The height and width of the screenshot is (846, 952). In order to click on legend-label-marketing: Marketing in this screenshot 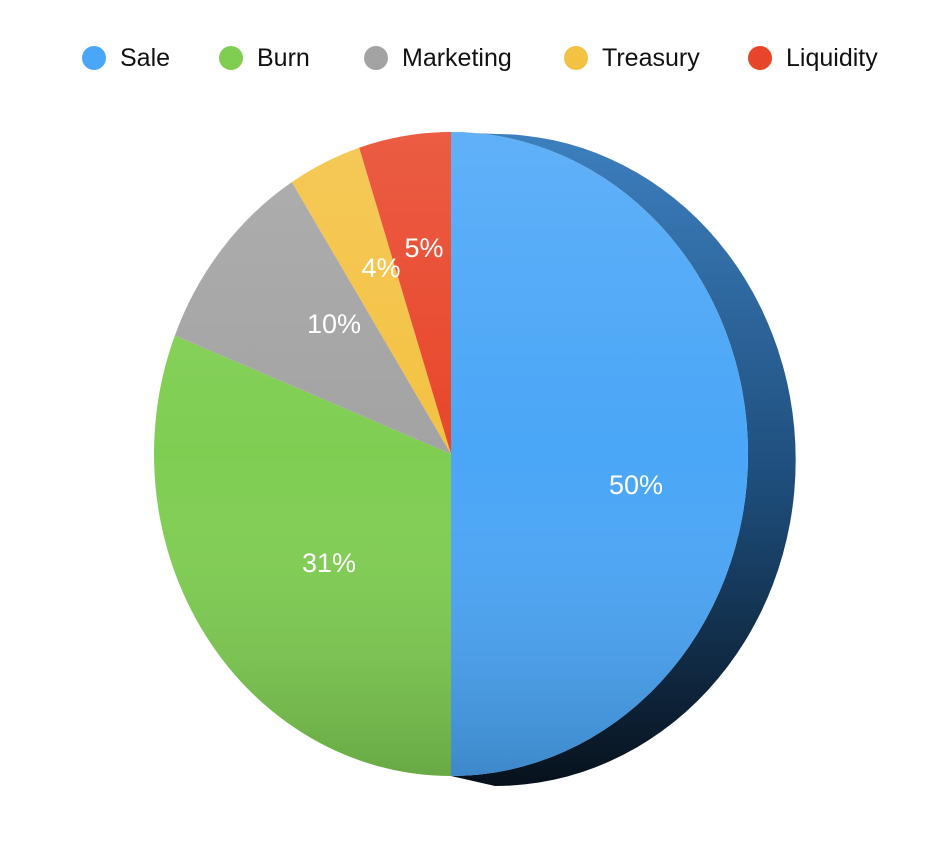, I will do `click(457, 57)`.